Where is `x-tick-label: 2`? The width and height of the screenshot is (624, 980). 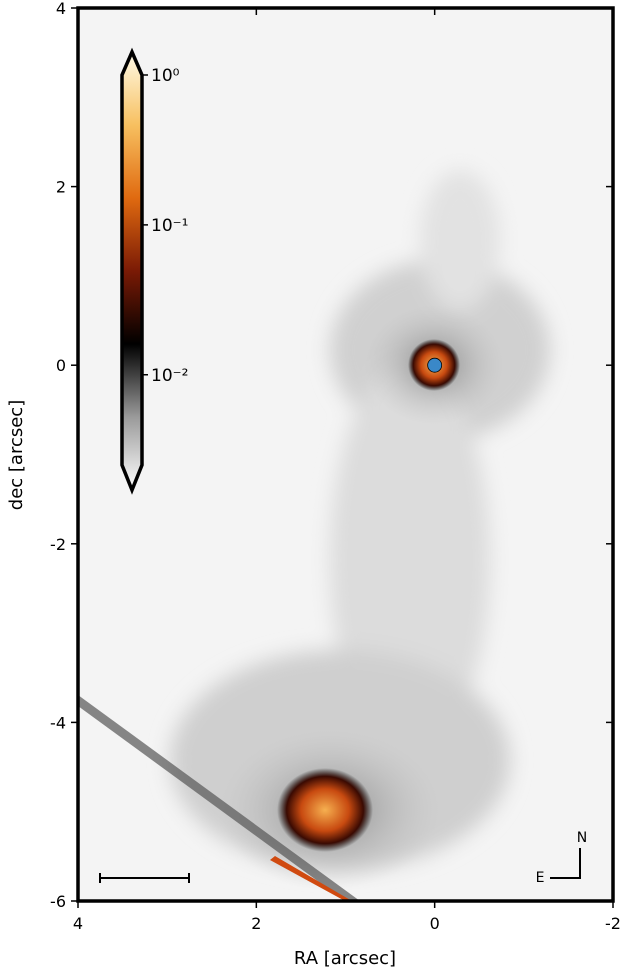 x-tick-label: 2 is located at coordinates (256, 923).